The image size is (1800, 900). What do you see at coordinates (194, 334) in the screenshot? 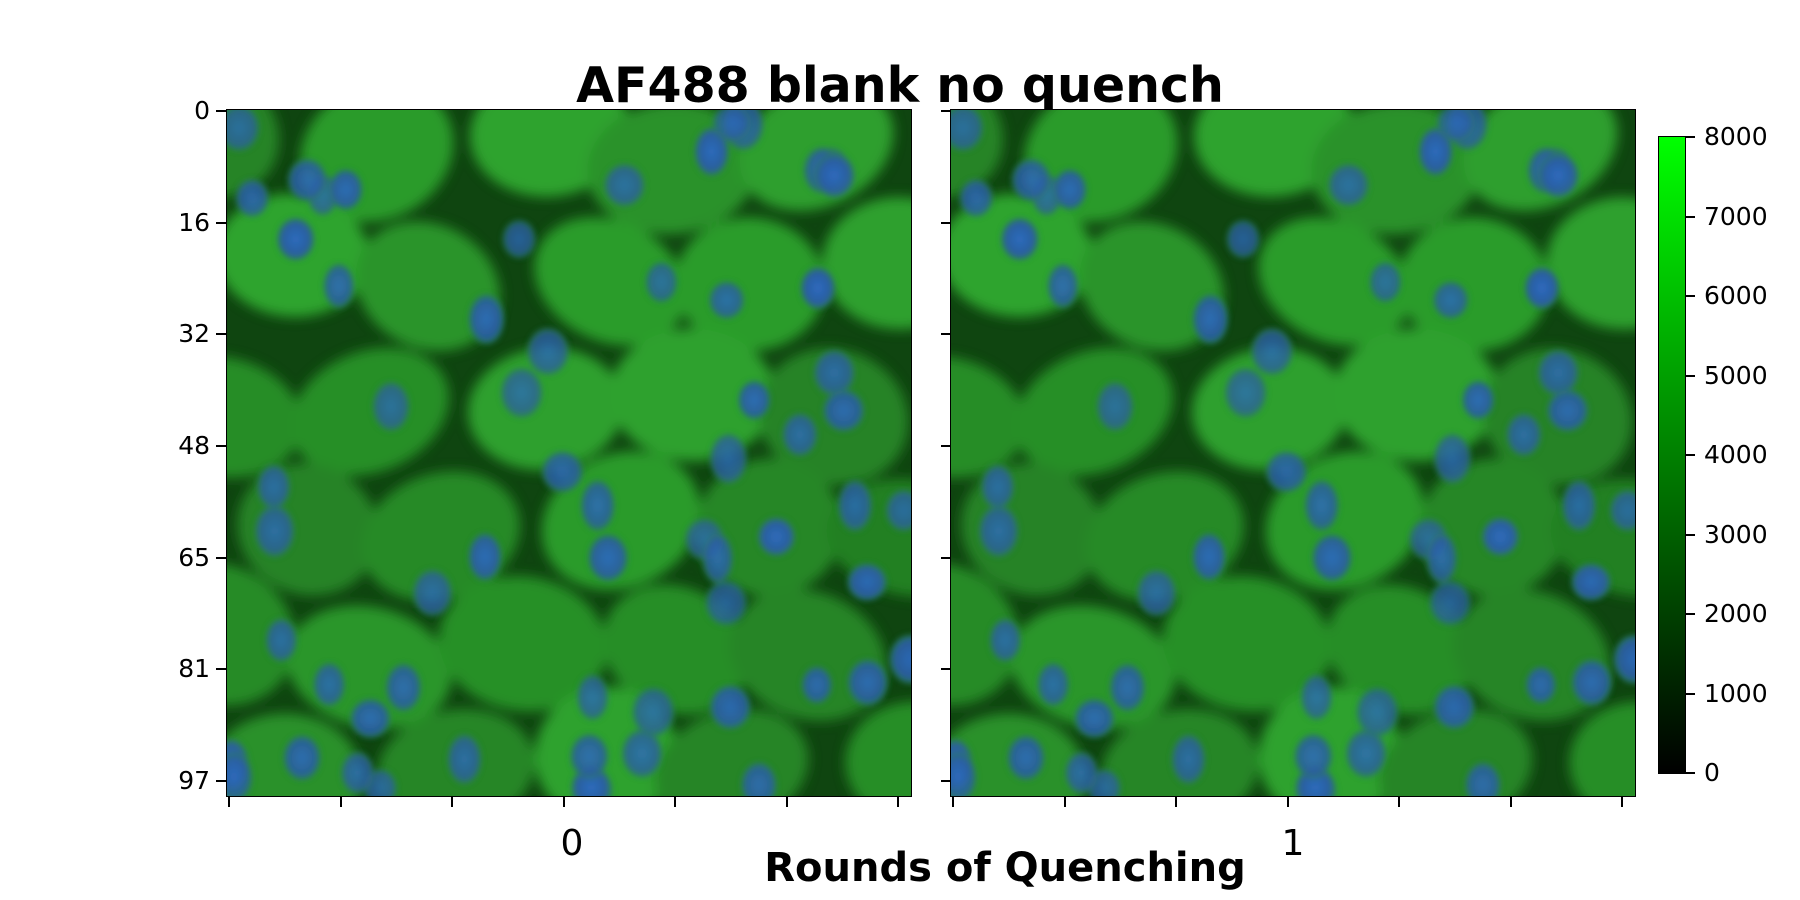
I see `y-tick-label: 32` at bounding box center [194, 334].